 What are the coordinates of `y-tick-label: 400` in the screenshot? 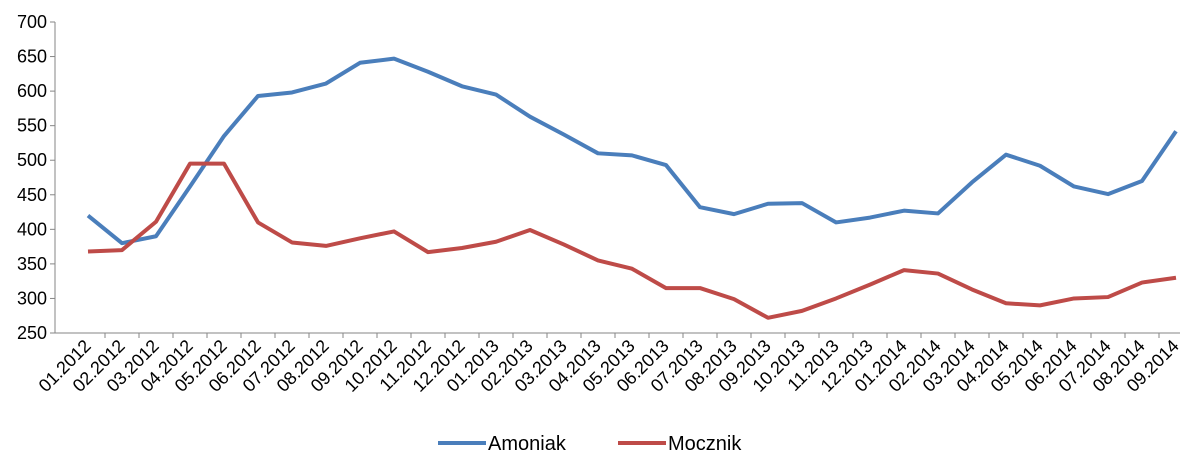 It's located at (32, 229).